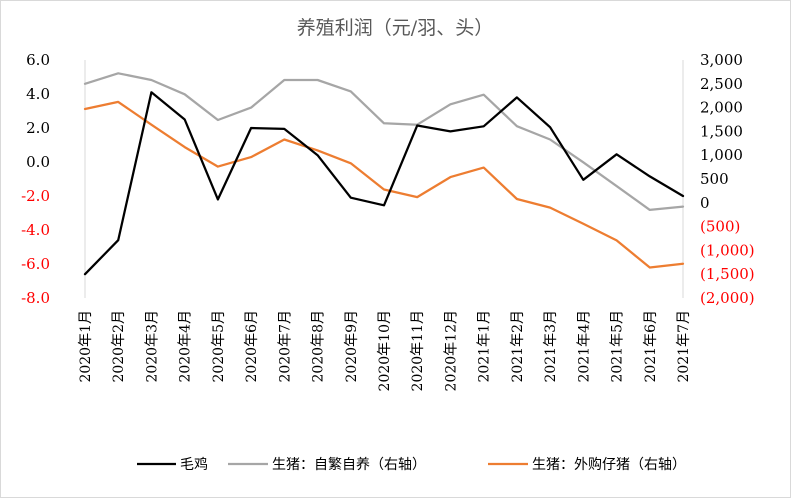 The image size is (791, 498). What do you see at coordinates (721, 131) in the screenshot?
I see `right-tick-label: 1,500` at bounding box center [721, 131].